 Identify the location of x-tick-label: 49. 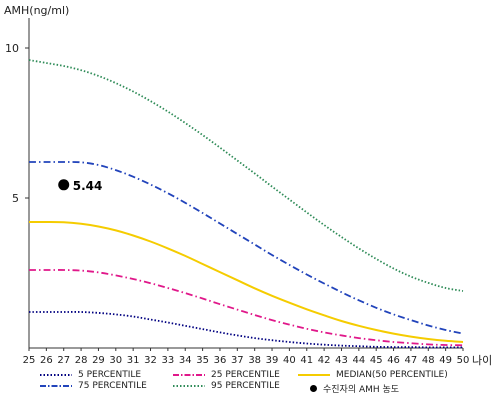
(445, 360).